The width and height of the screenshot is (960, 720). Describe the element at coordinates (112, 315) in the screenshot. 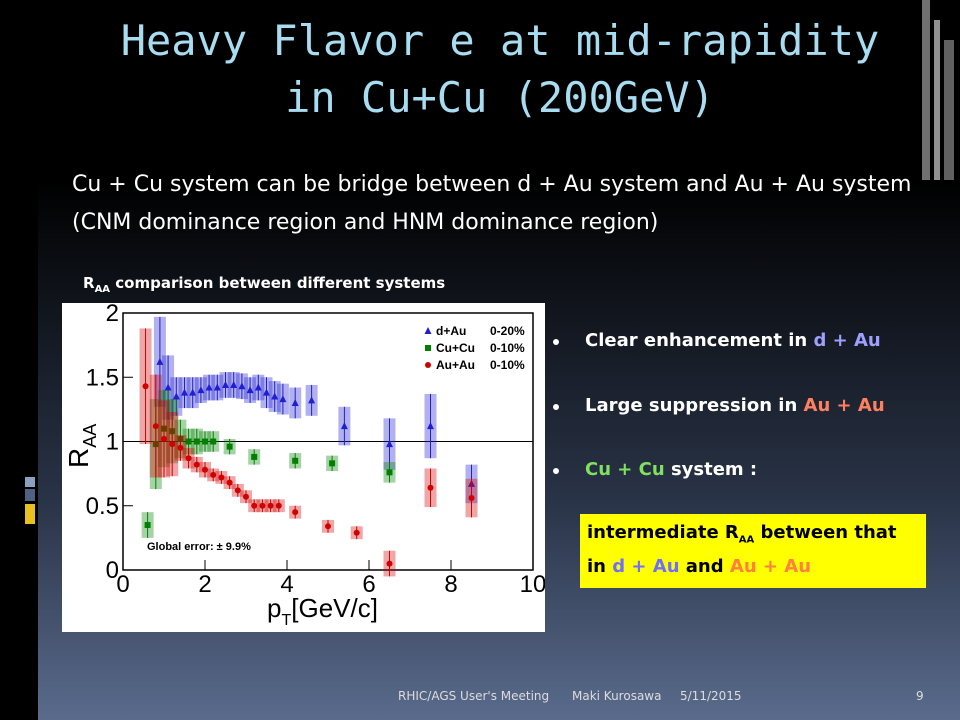

I see `y-tick-label: 2` at that location.